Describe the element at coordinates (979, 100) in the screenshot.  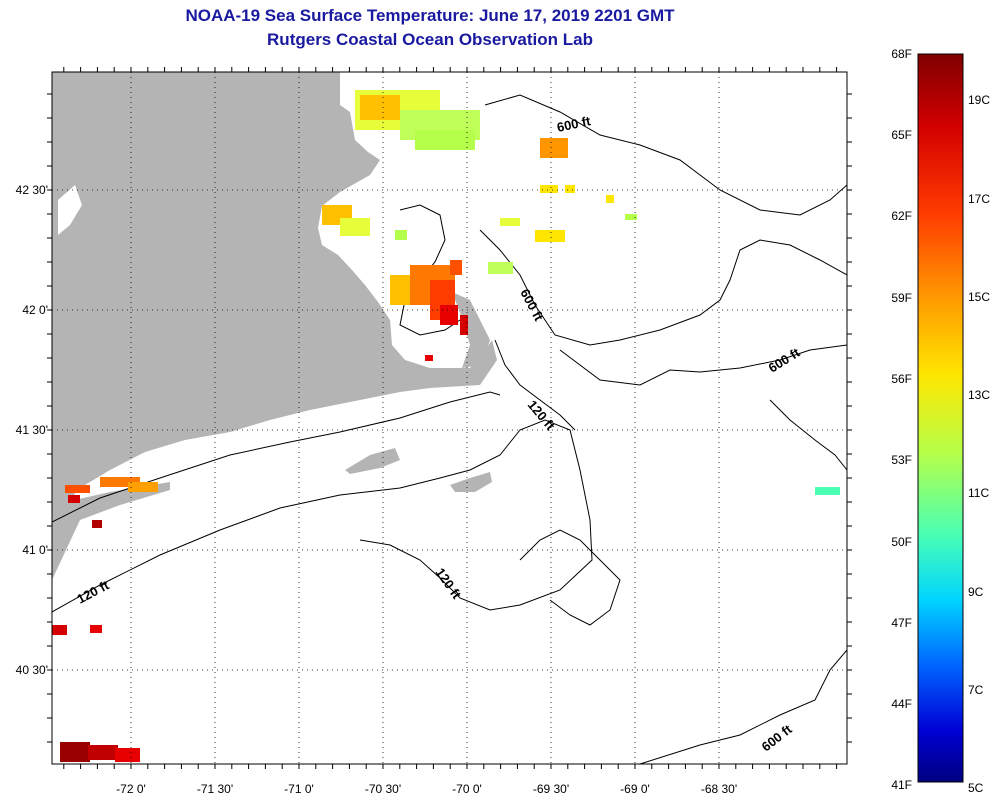
I see `colorbar-c-label: 19C` at that location.